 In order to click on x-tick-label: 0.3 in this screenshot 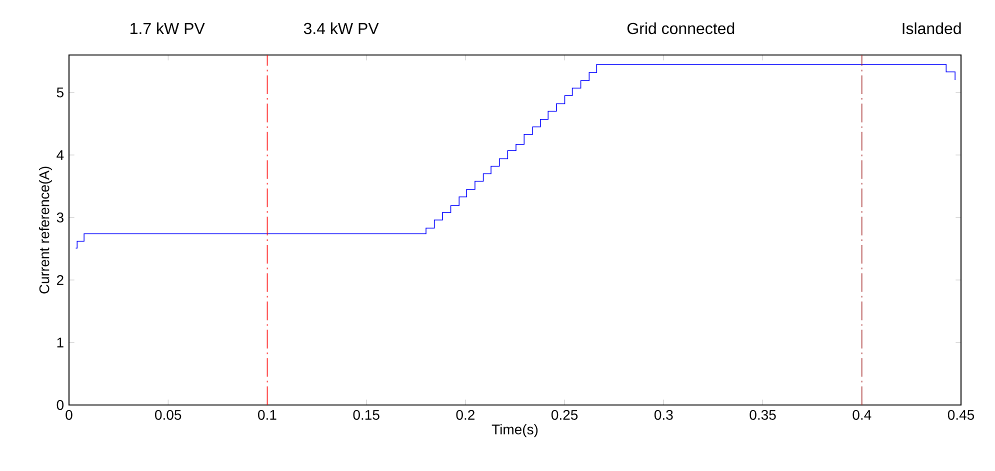, I will do `click(663, 415)`.